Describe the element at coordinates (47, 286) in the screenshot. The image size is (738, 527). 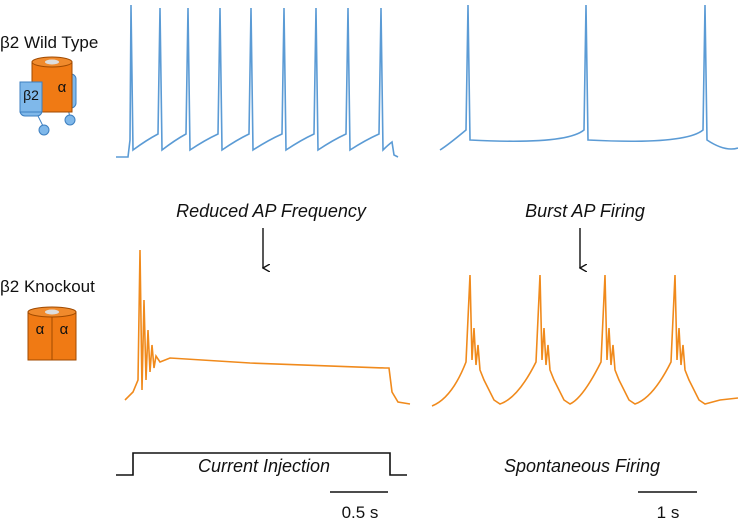
I see `panel-label: β2 Knockout` at that location.